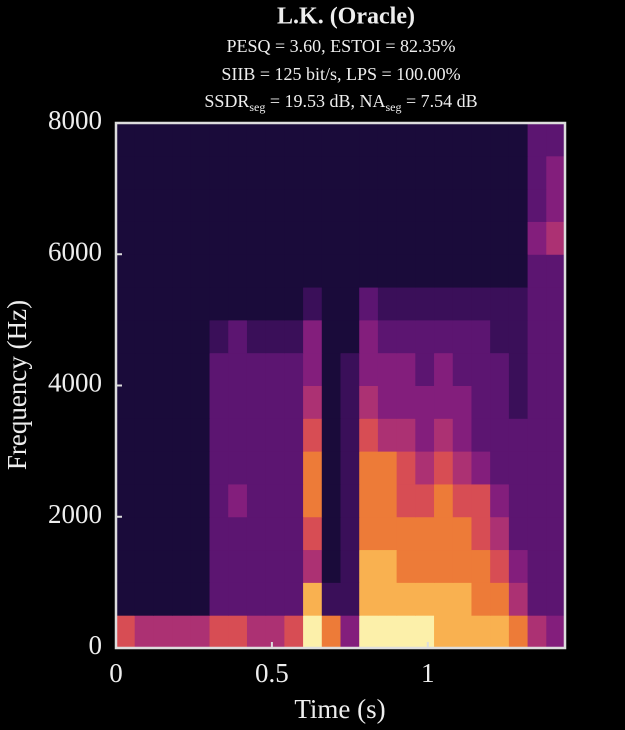  I want to click on y-axis-label: Frequency (Hz), so click(17, 385).